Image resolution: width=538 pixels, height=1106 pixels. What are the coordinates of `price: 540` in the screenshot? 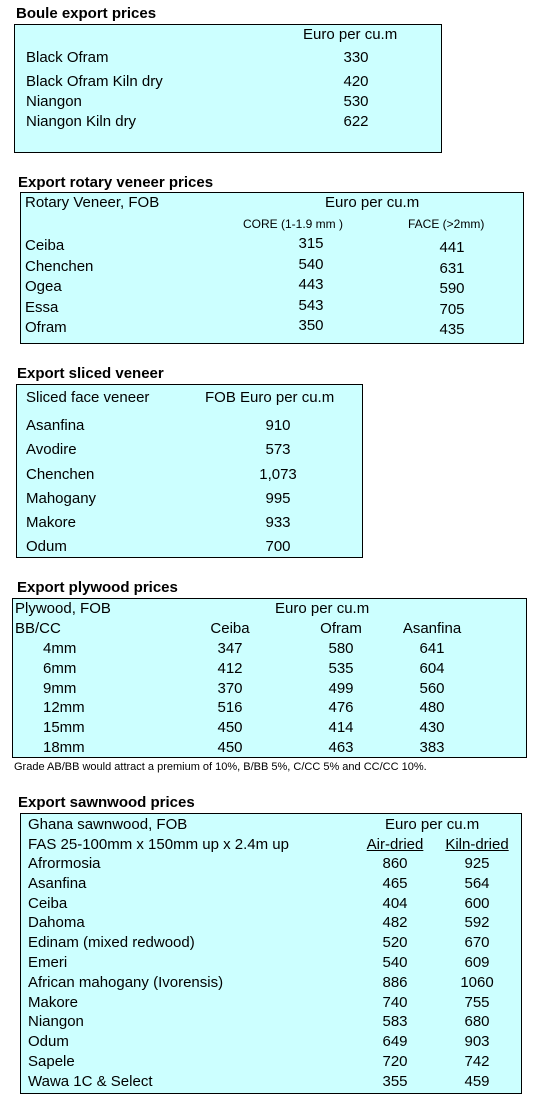 It's located at (395, 962).